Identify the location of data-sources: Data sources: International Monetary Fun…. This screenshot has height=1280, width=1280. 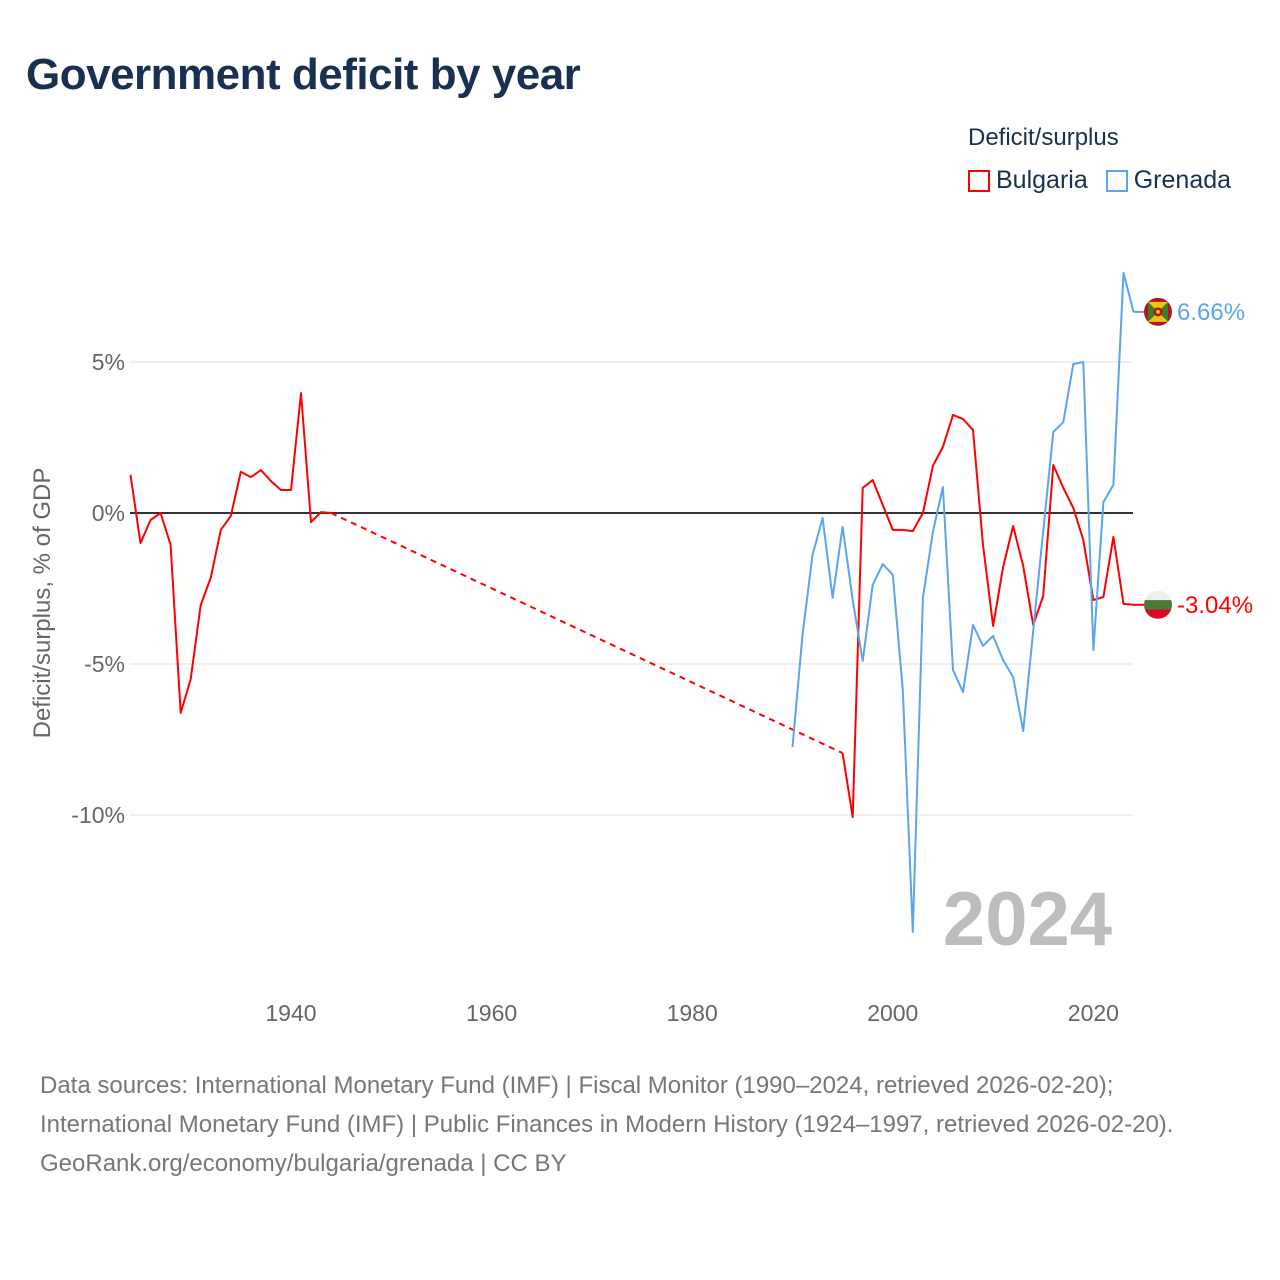
(607, 1105).